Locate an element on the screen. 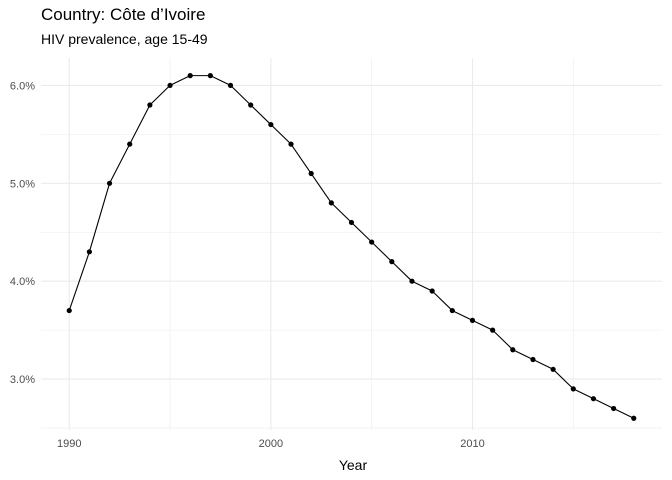 The width and height of the screenshot is (672, 480). data-point-2002 is located at coordinates (311, 173).